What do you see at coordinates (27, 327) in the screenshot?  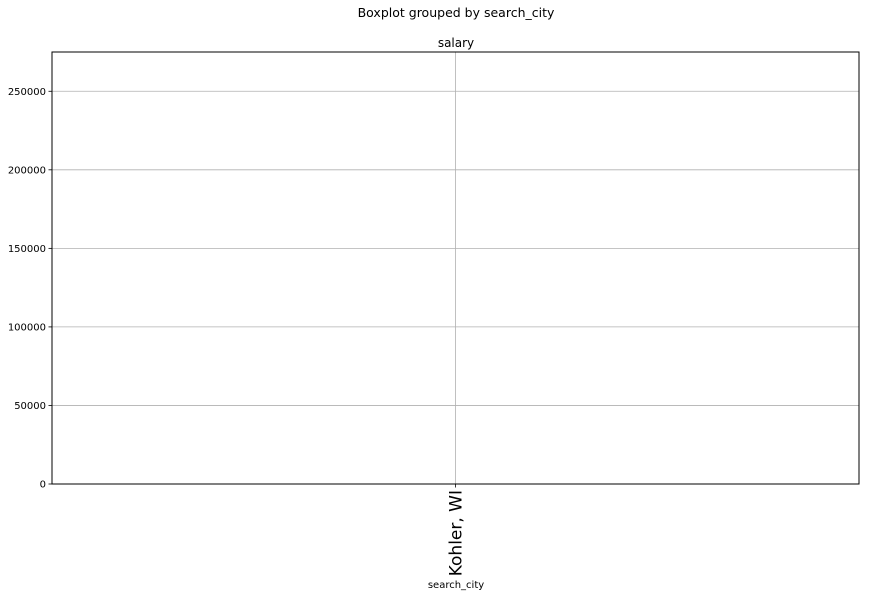 I see `y-tick-label: 100000` at bounding box center [27, 327].